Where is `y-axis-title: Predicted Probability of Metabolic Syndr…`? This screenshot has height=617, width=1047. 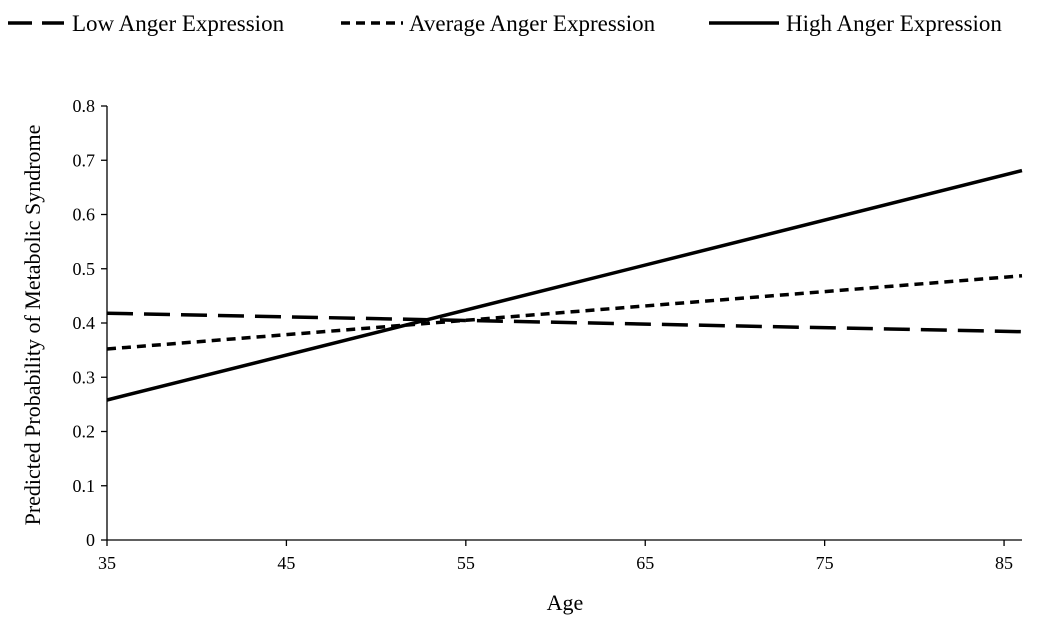
y-axis-title: Predicted Probability of Metabolic Syndr… is located at coordinates (32, 325).